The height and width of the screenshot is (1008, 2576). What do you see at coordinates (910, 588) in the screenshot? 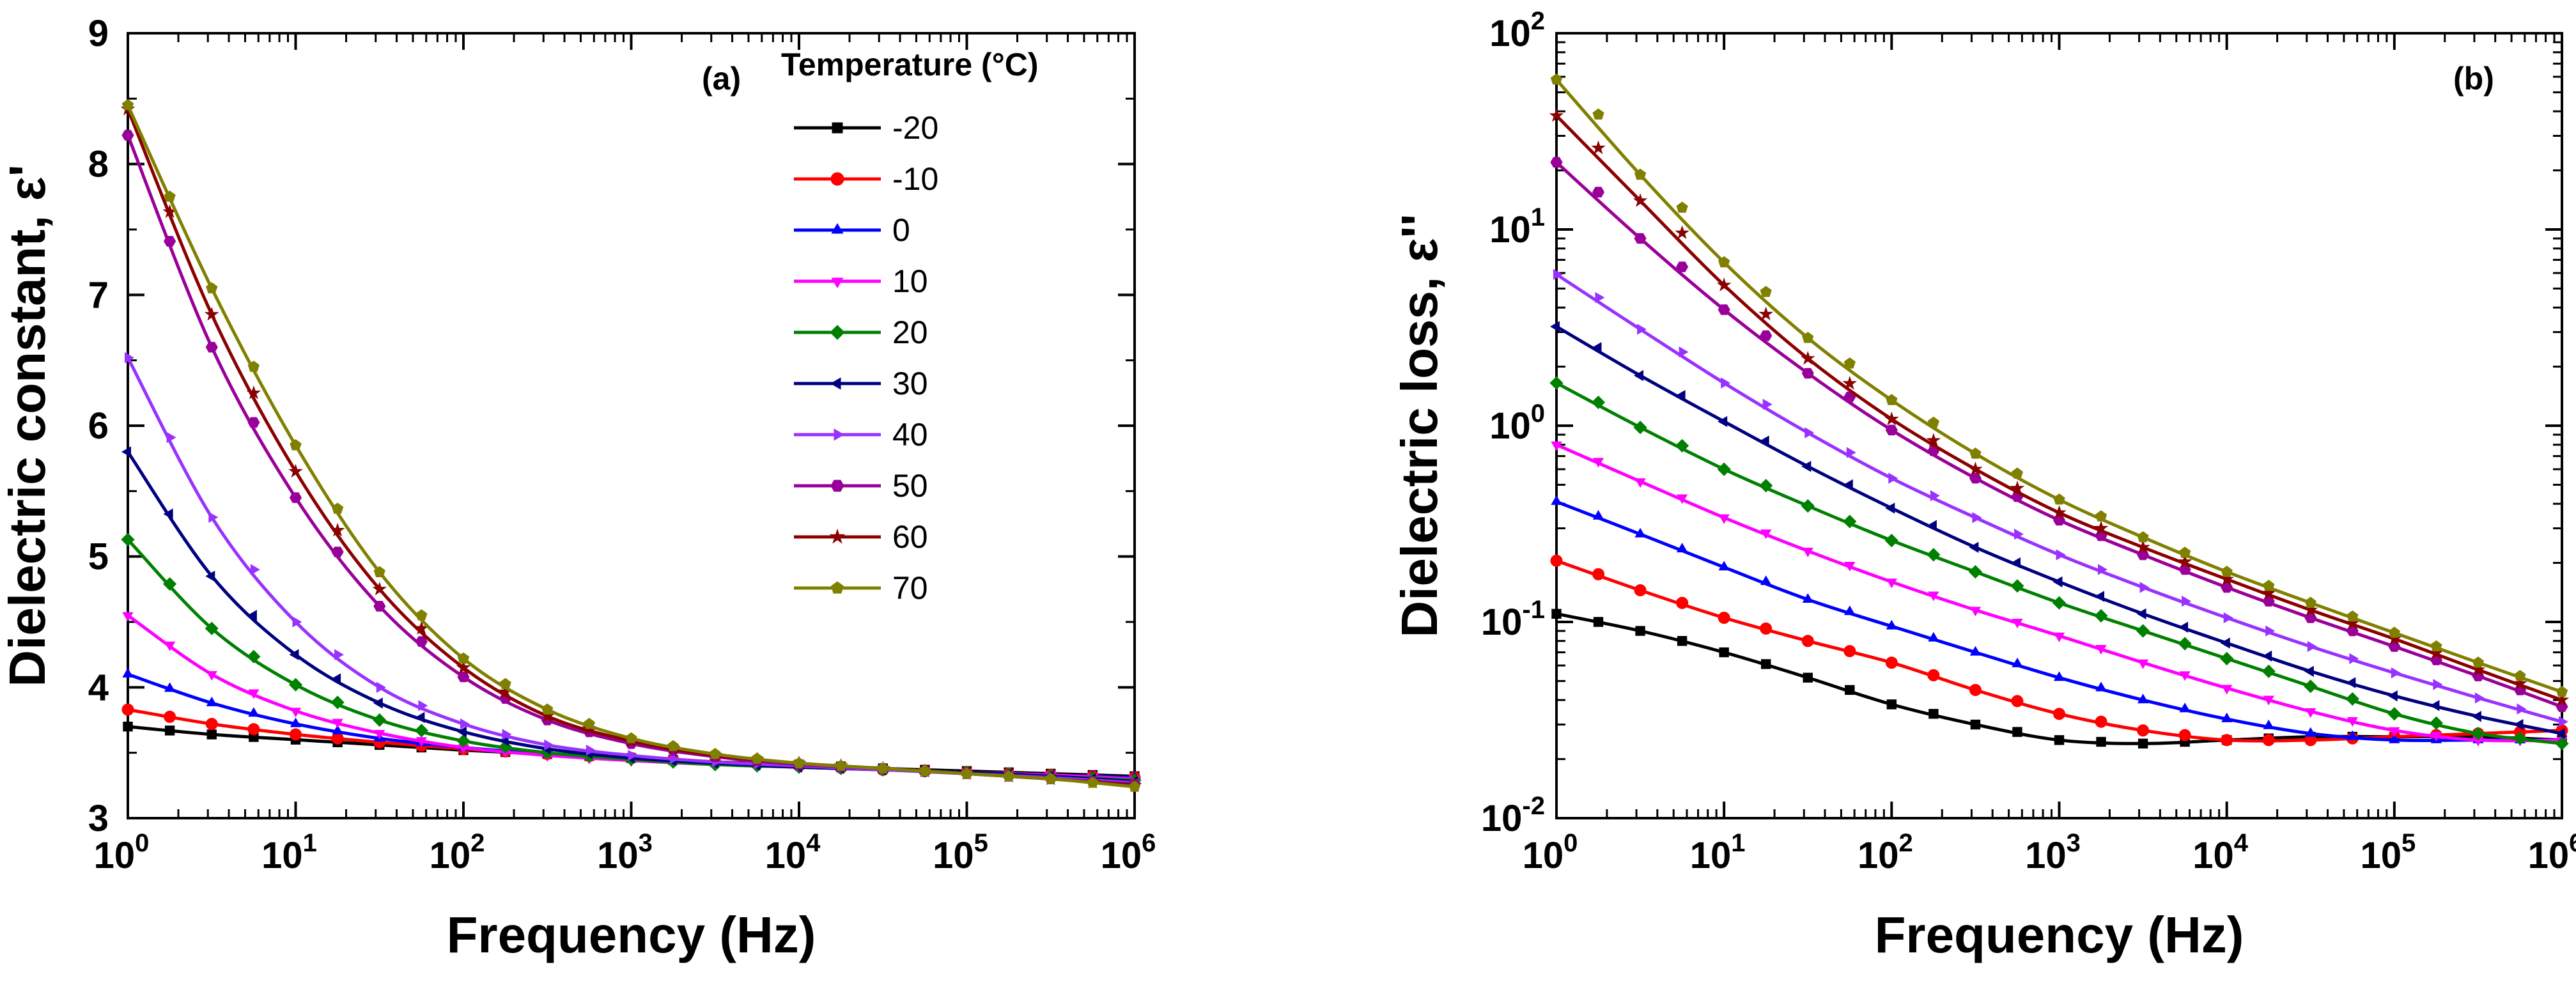
I see `legend-label-70: 70` at bounding box center [910, 588].